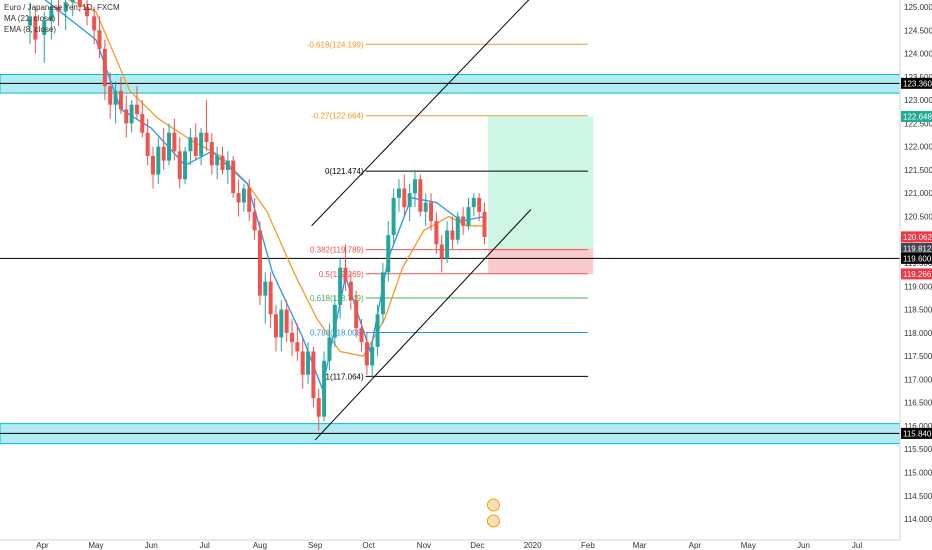  I want to click on price-tag-label: 115.840, so click(917, 433).